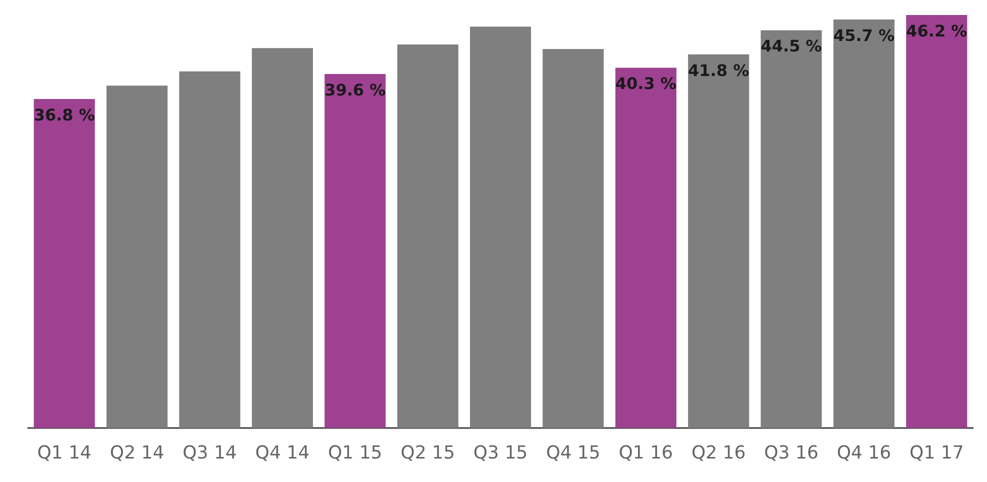 The height and width of the screenshot is (482, 987). I want to click on x-tick-label: Q3 14, so click(209, 453).